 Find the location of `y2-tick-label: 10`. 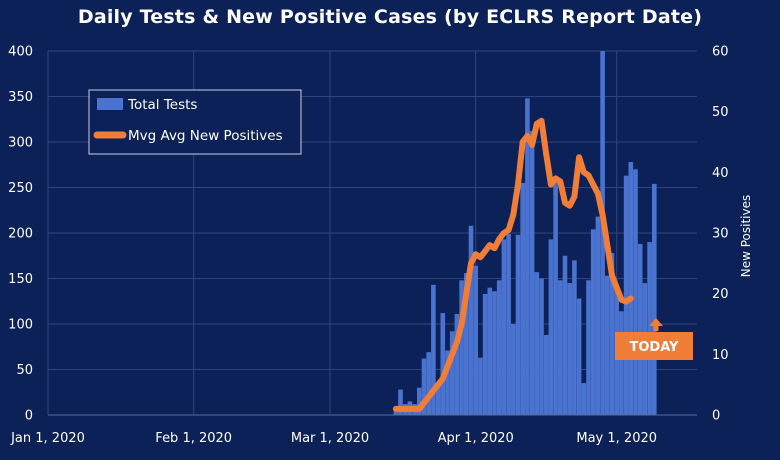

y2-tick-label: 10 is located at coordinates (720, 355).